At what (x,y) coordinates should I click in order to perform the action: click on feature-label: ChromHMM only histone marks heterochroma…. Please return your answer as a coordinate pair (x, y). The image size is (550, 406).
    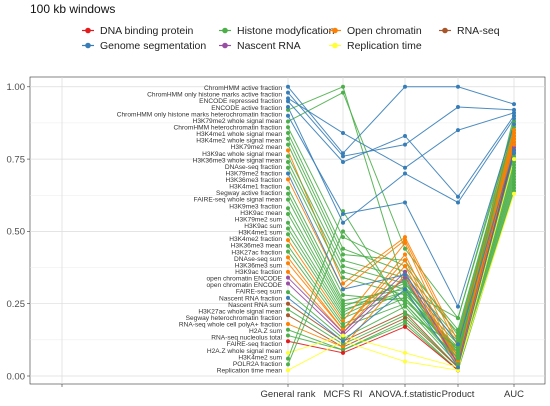
    Looking at the image, I should click on (200, 114).